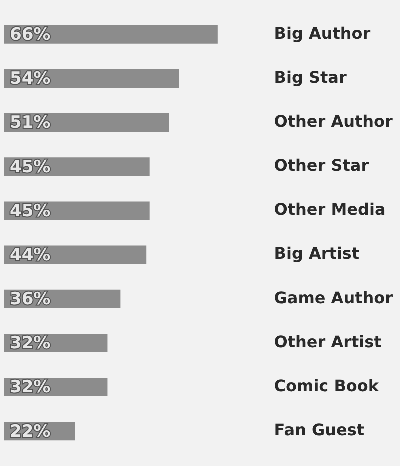 The width and height of the screenshot is (400, 466). Describe the element at coordinates (334, 121) in the screenshot. I see `y-tick-label: Other Author` at that location.